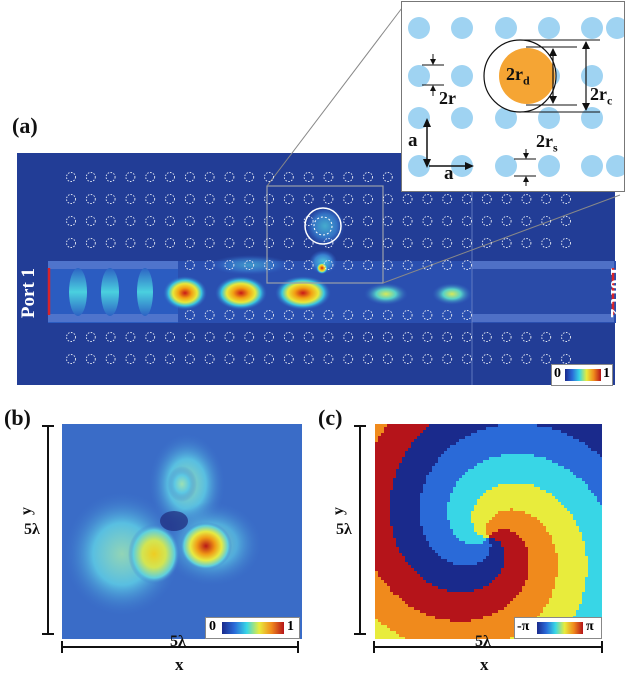 The height and width of the screenshot is (681, 629). Describe the element at coordinates (516, 101) in the screenshot. I see `inset-lattice` at that location.